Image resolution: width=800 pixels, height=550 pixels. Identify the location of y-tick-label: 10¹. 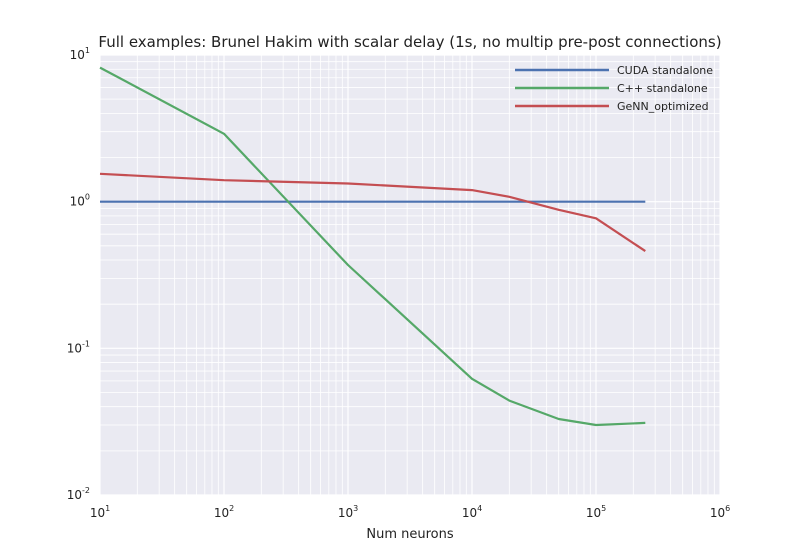
(80, 54).